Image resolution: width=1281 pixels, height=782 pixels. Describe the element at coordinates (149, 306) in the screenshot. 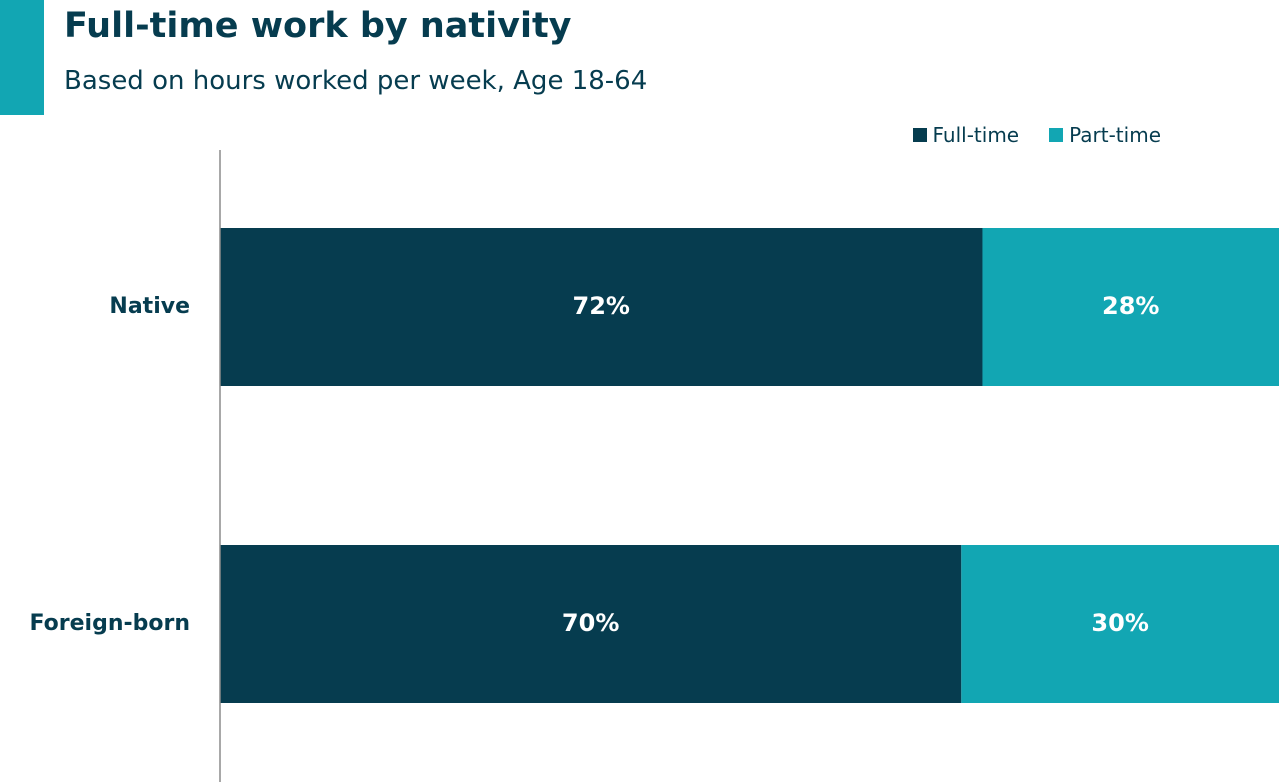

I see `category-label-native: Native` at that location.